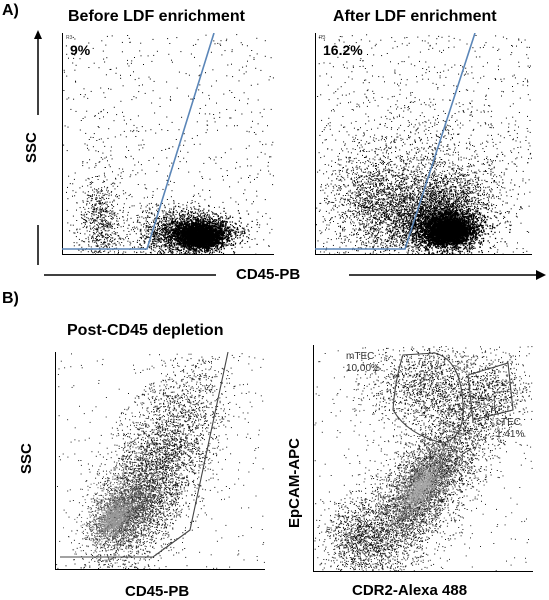  Describe the element at coordinates (31, 147) in the screenshot. I see `y-axis-label-a: SSC` at that location.